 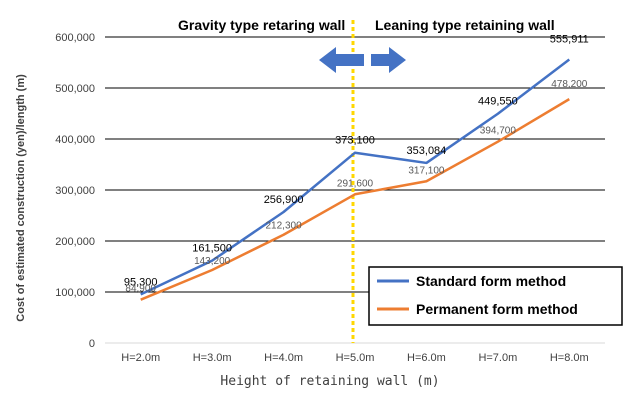 I want to click on x-tick-label: H=3.0m, so click(x=212, y=358).